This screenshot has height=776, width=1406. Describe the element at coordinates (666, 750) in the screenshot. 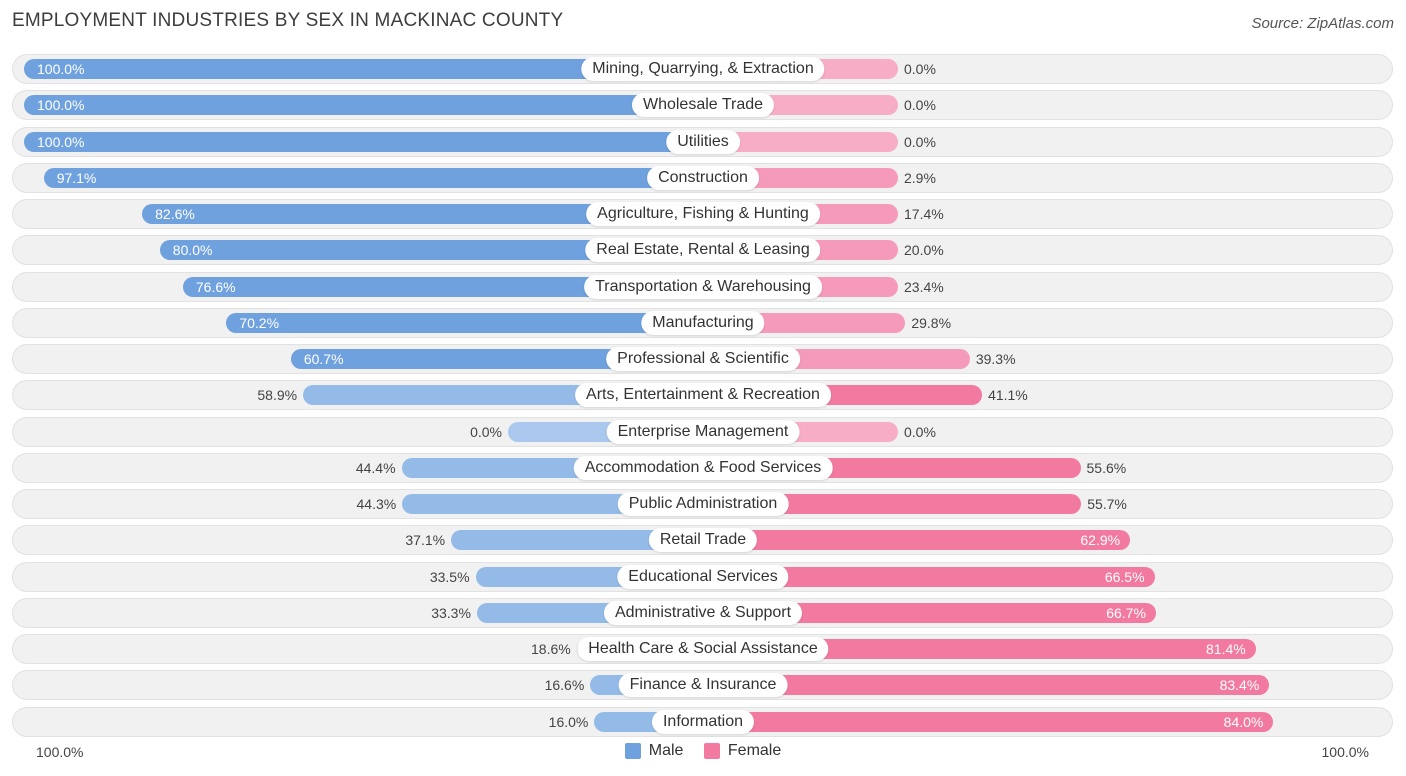

I see `legend-label-male: Male` at that location.